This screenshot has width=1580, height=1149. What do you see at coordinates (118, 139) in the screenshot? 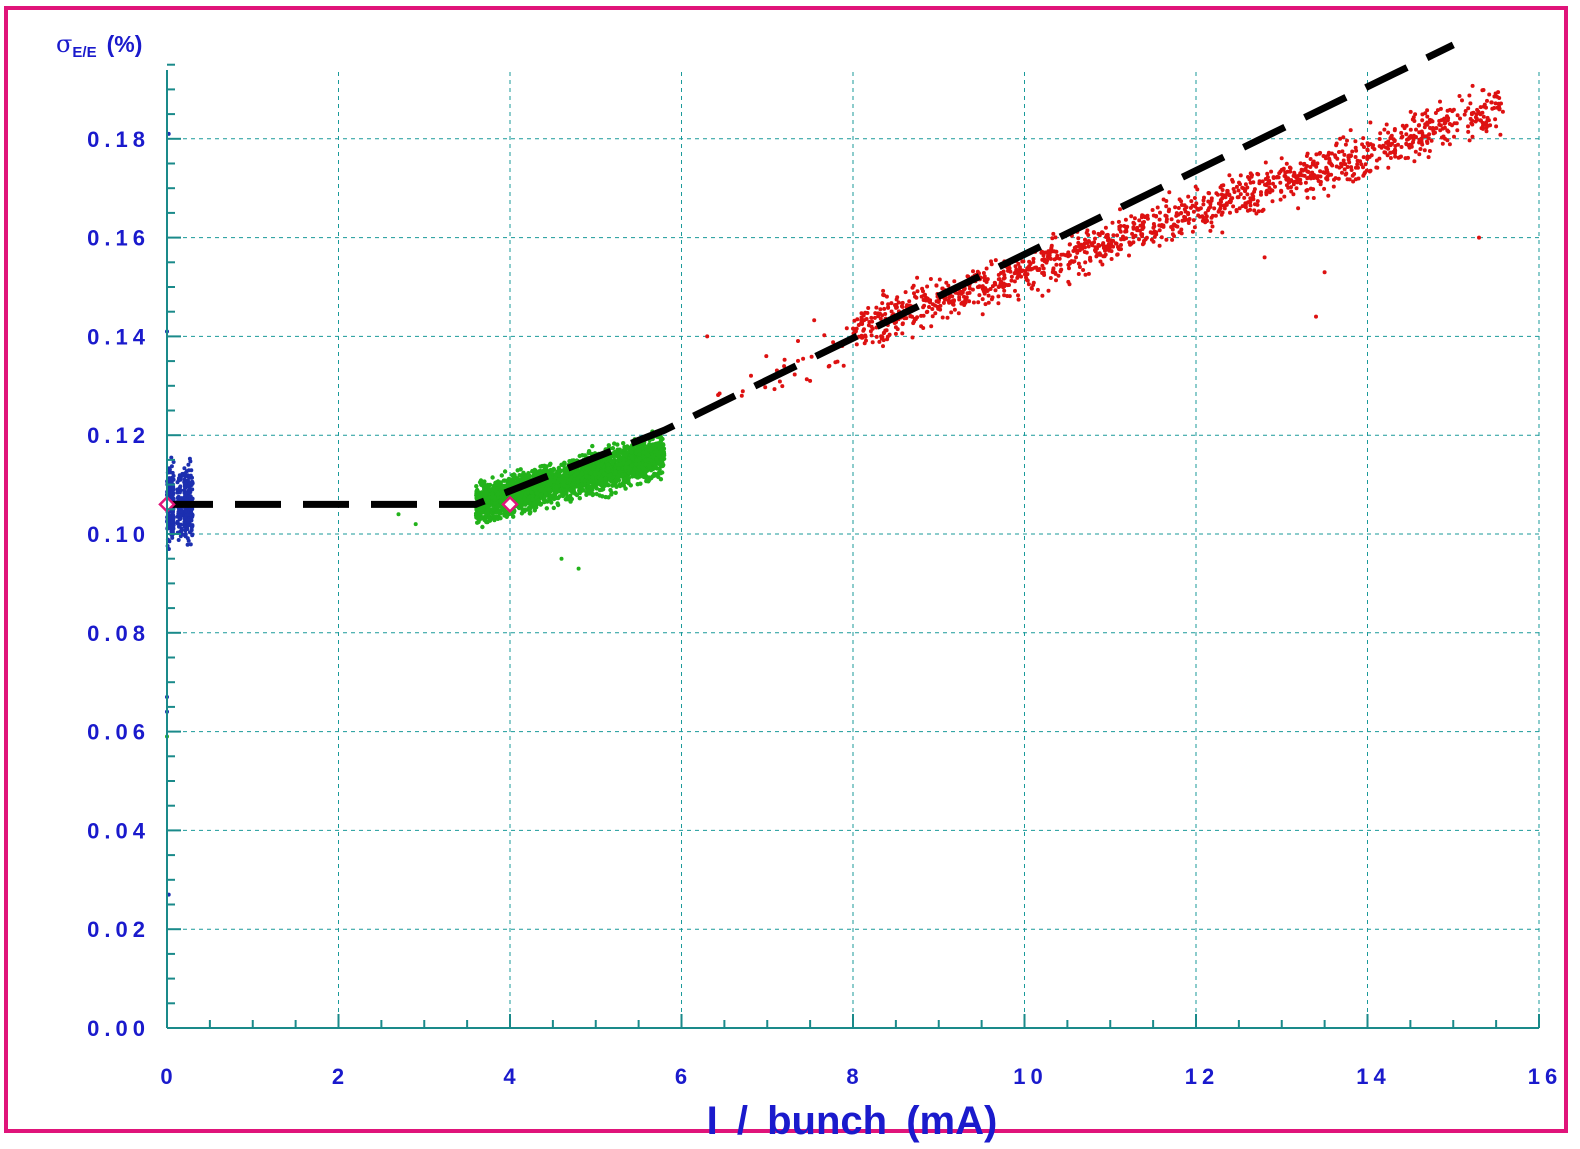
I see `y-tick-label: 0.18` at bounding box center [118, 139].